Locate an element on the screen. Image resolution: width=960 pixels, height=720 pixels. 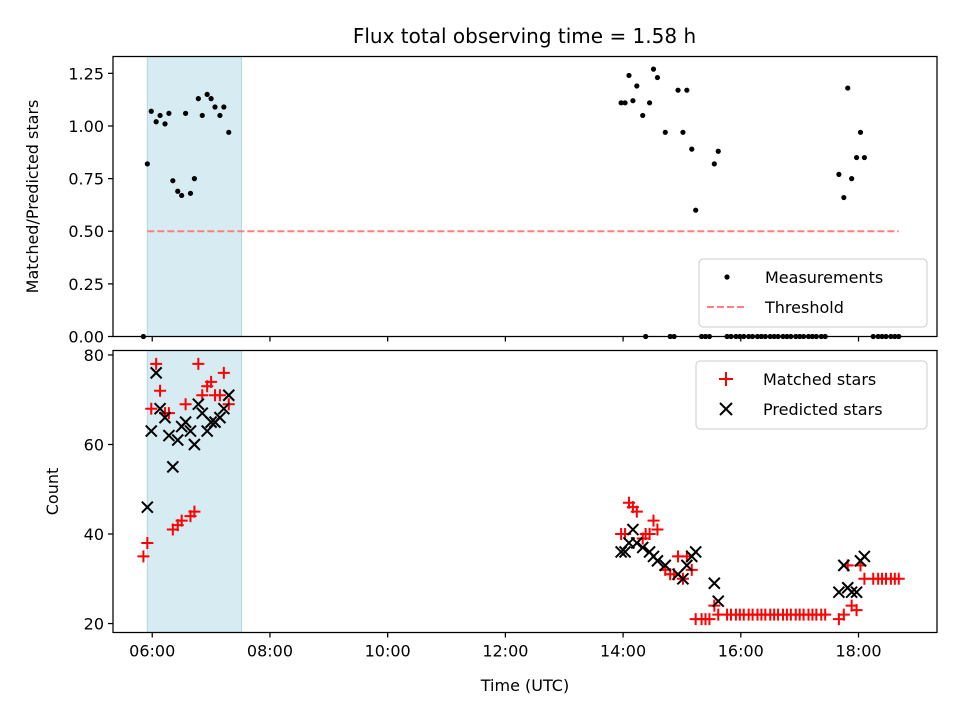
top-legend: Measurements Threshold is located at coordinates (813, 293).